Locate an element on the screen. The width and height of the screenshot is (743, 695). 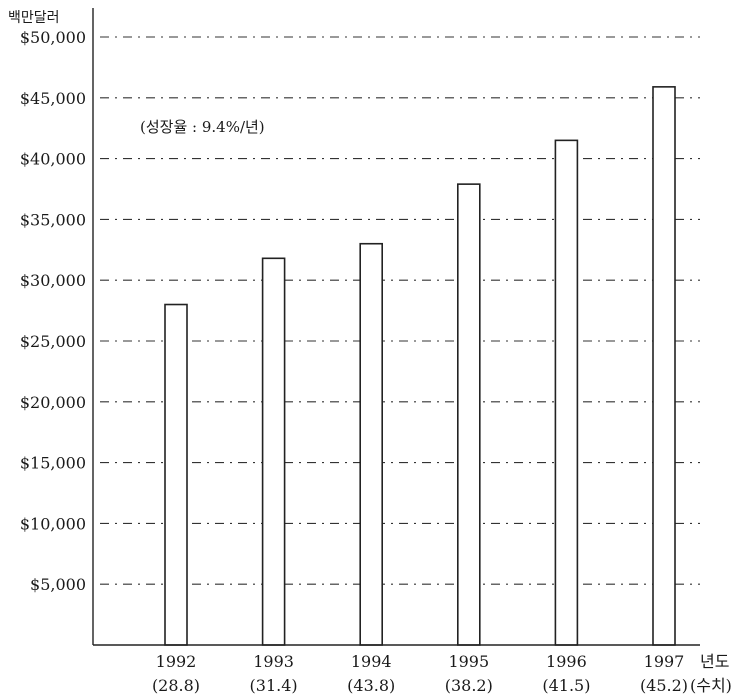
value-label: (28.8) is located at coordinates (176, 685).